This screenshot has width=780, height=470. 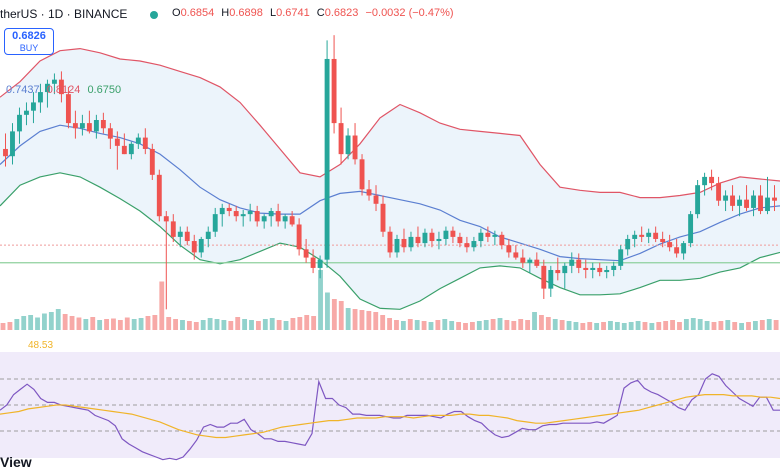 What do you see at coordinates (64, 14) in the screenshot?
I see `symbol-label: therUS · 1D · BINANCE` at bounding box center [64, 14].